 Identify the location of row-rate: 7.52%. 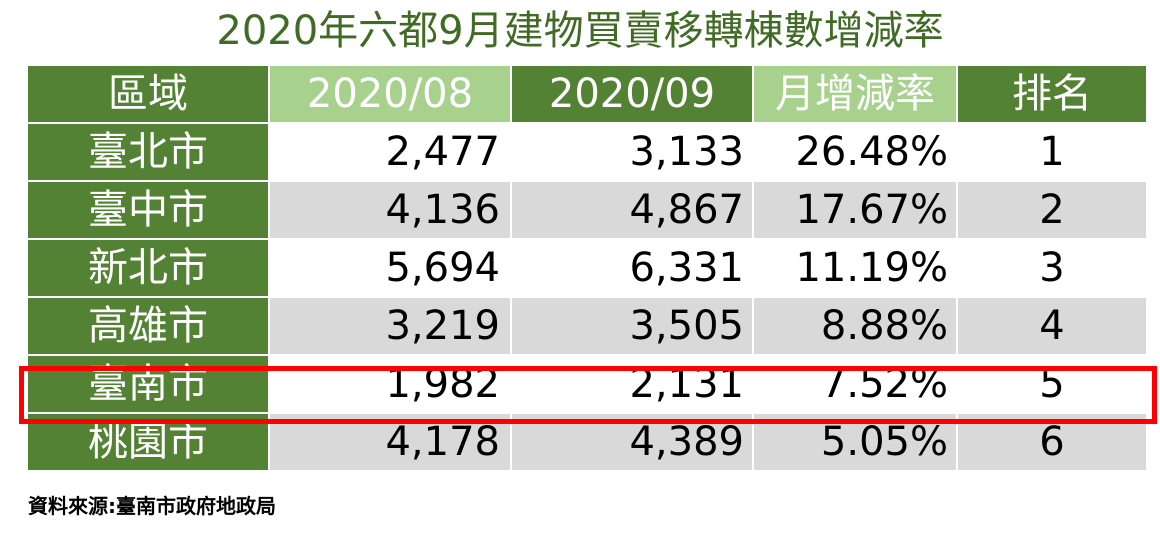
(855, 384).